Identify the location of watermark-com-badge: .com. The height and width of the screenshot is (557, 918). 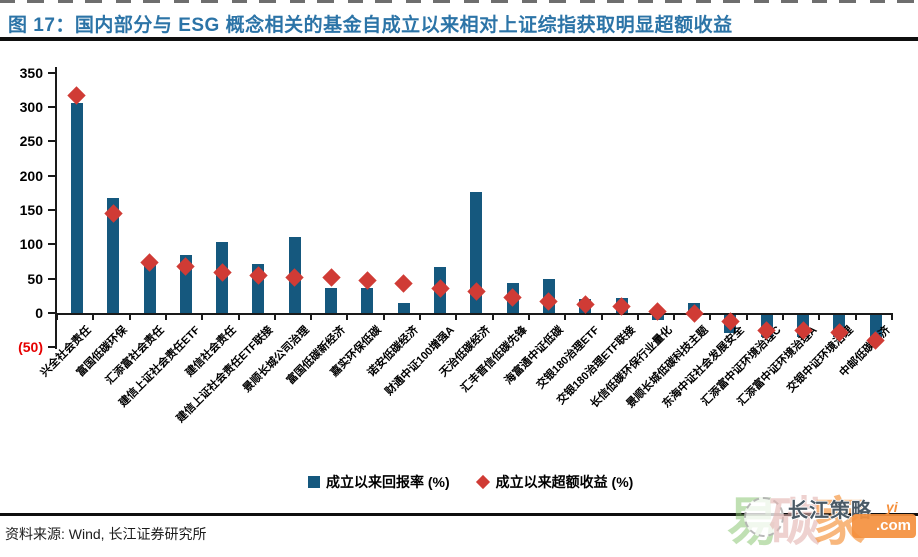
(884, 526).